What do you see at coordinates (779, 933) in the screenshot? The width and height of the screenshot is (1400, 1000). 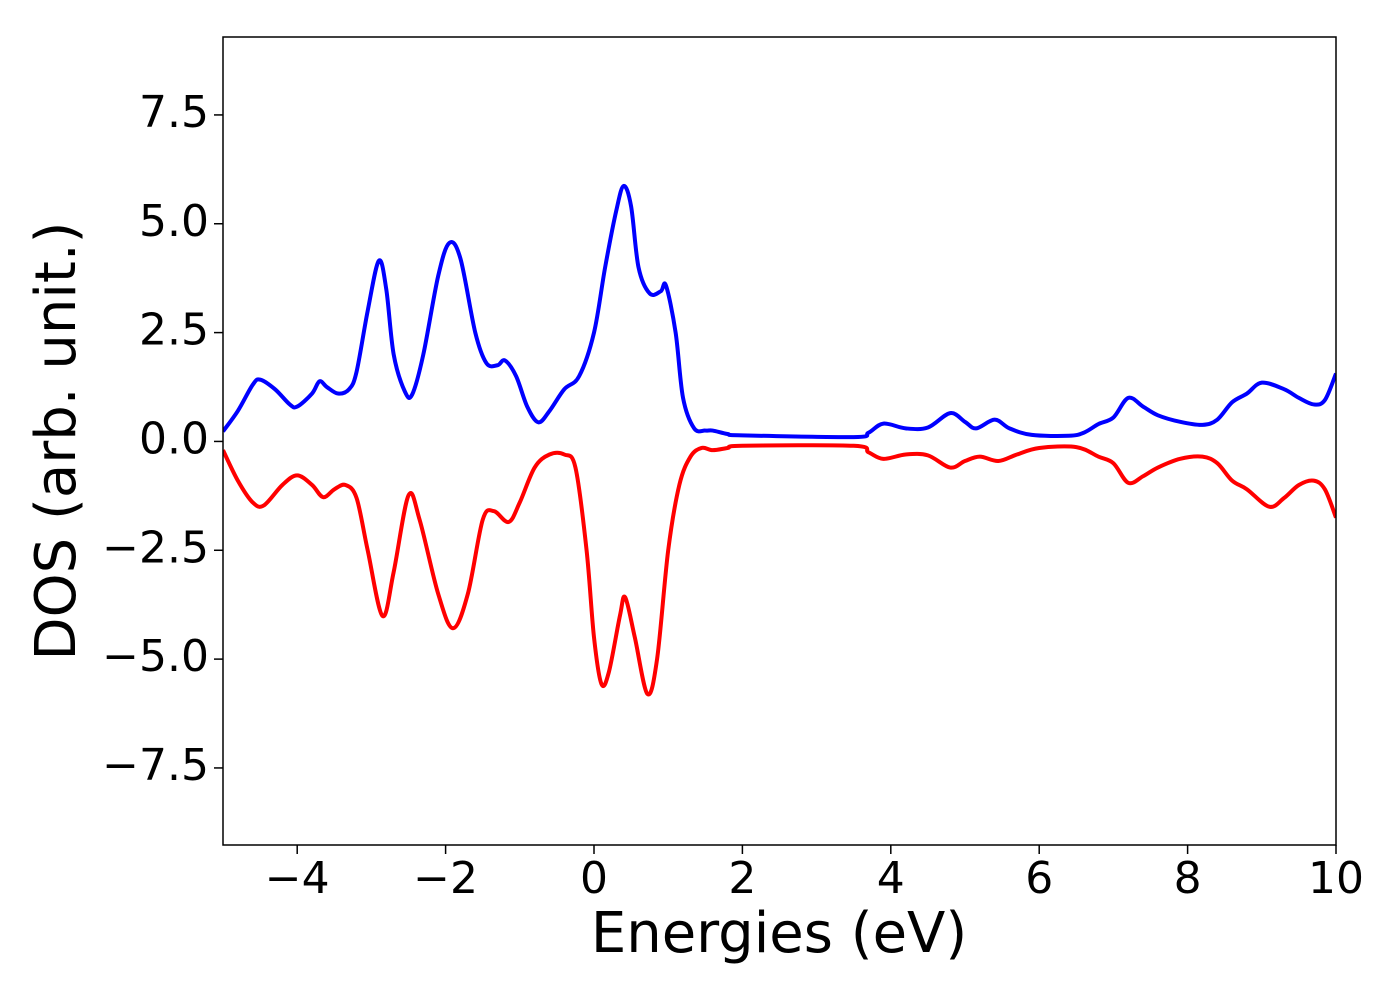 I see `x-axis-label: Energies (eV)` at bounding box center [779, 933].